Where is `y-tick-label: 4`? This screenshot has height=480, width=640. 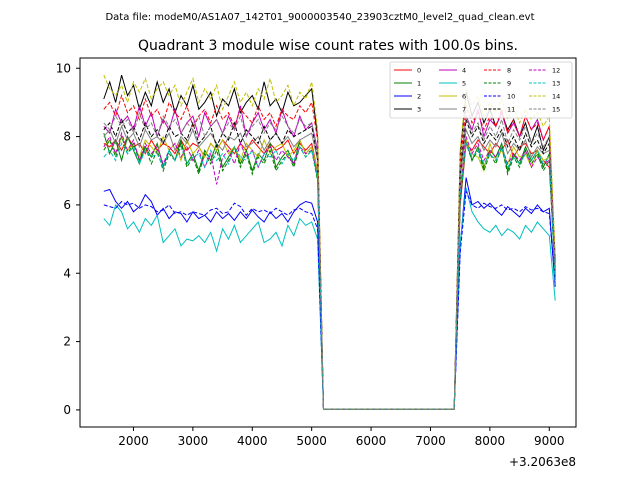 y-tick-label: 4 is located at coordinates (67, 273).